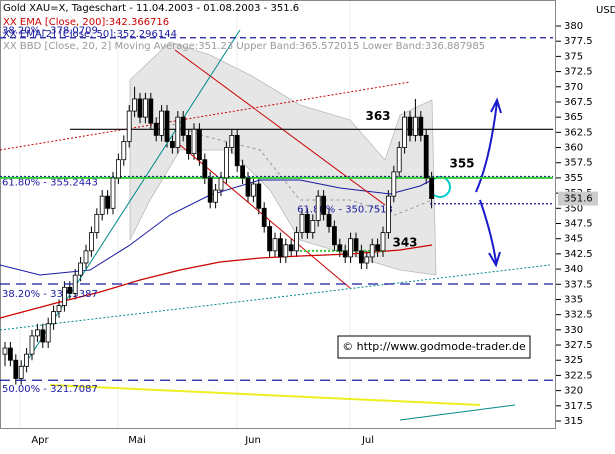  I want to click on y-tick-label: 327.5, so click(578, 345).